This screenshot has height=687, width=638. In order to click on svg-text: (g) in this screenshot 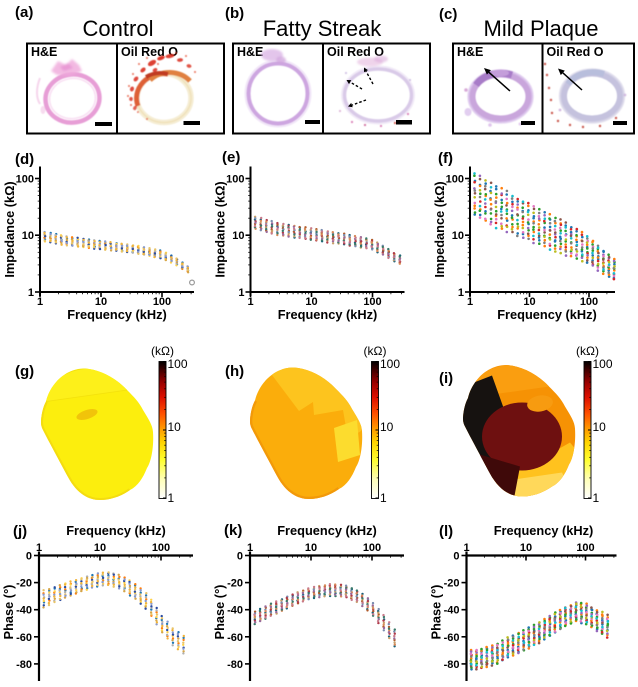, I will do `click(24, 371)`.